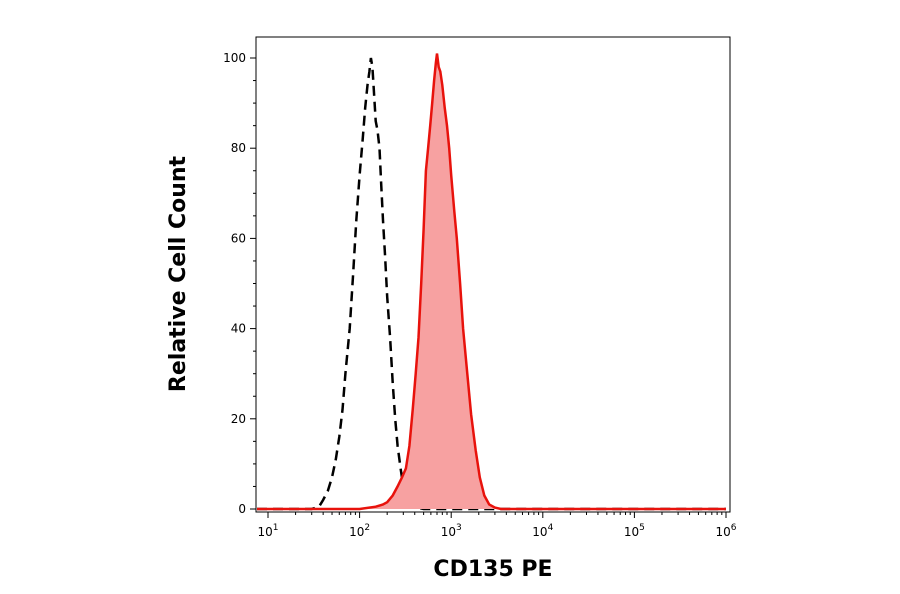  I want to click on x-tick-label: 10⁶, so click(725, 531).